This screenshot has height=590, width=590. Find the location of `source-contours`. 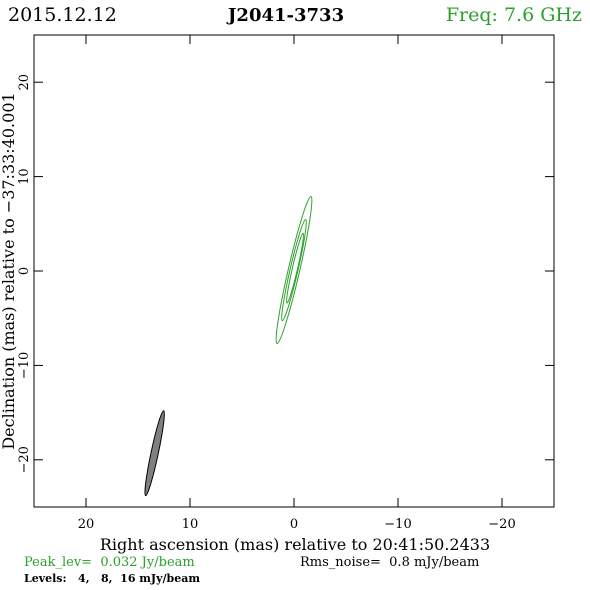

source-contours is located at coordinates (294, 270).